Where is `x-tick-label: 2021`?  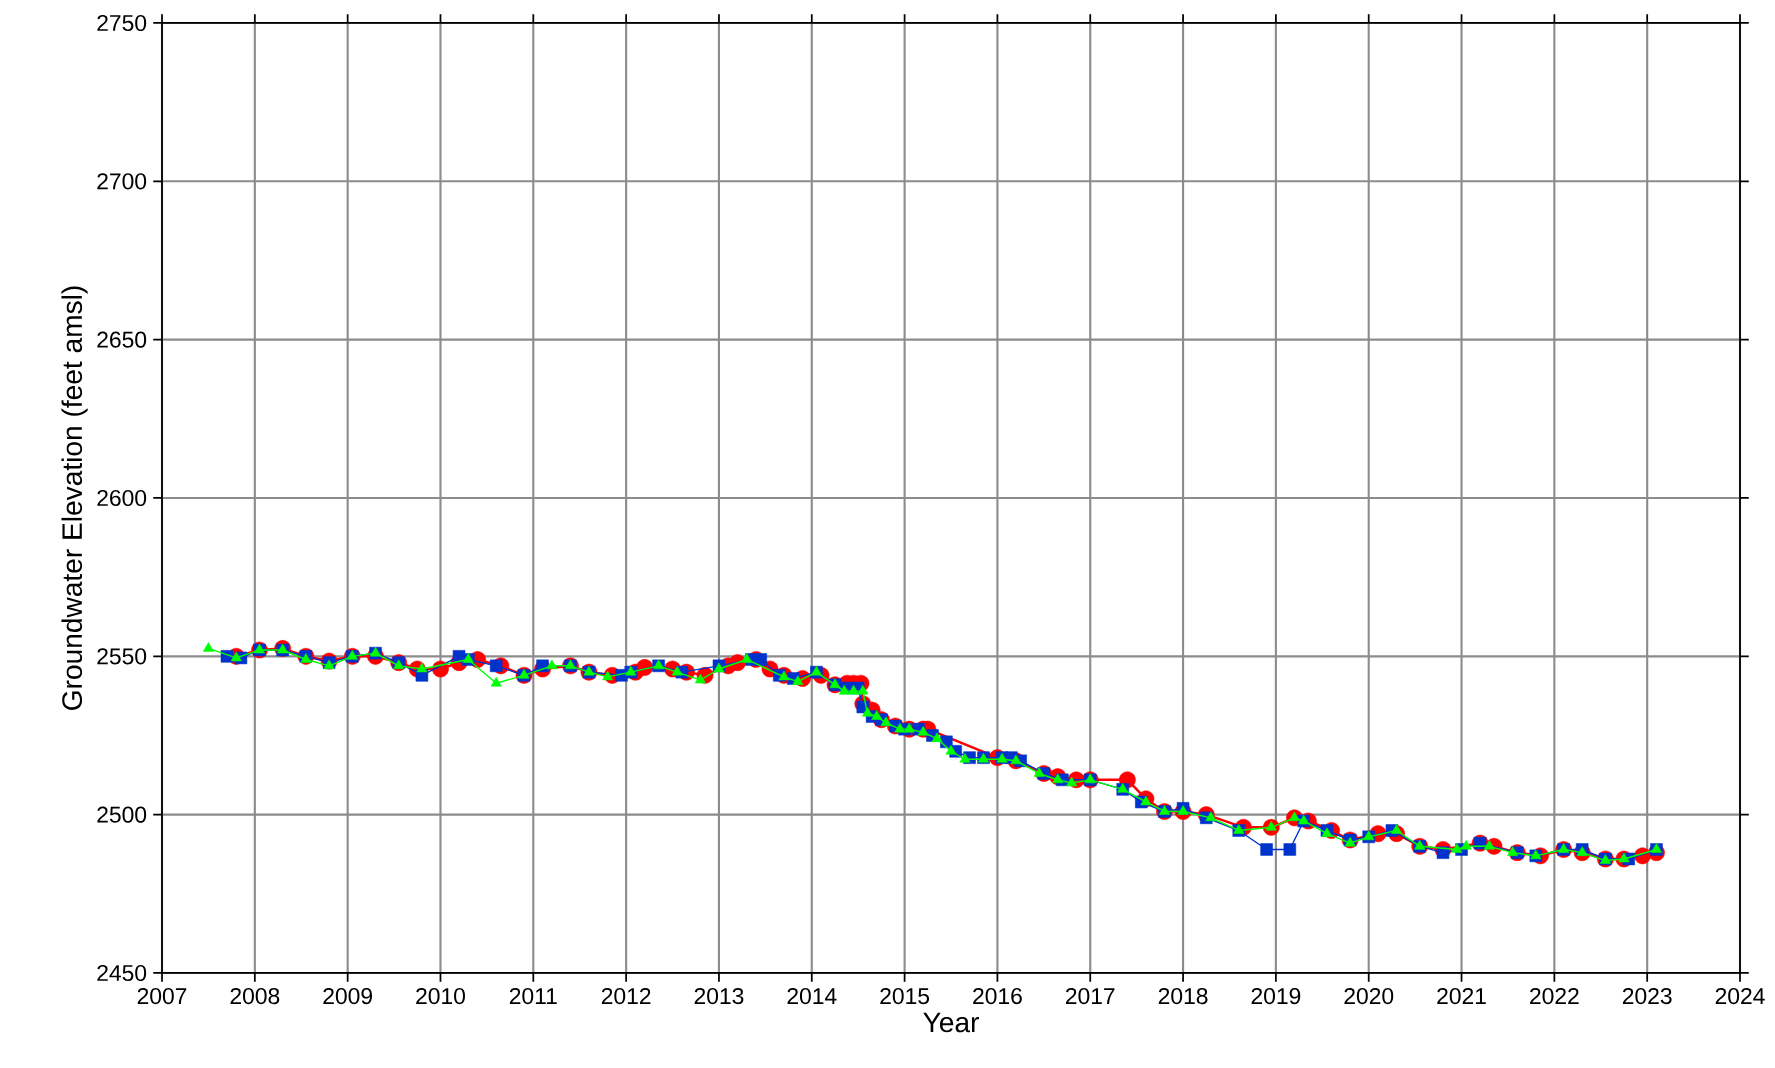
x-tick-label: 2021 is located at coordinates (1461, 996).